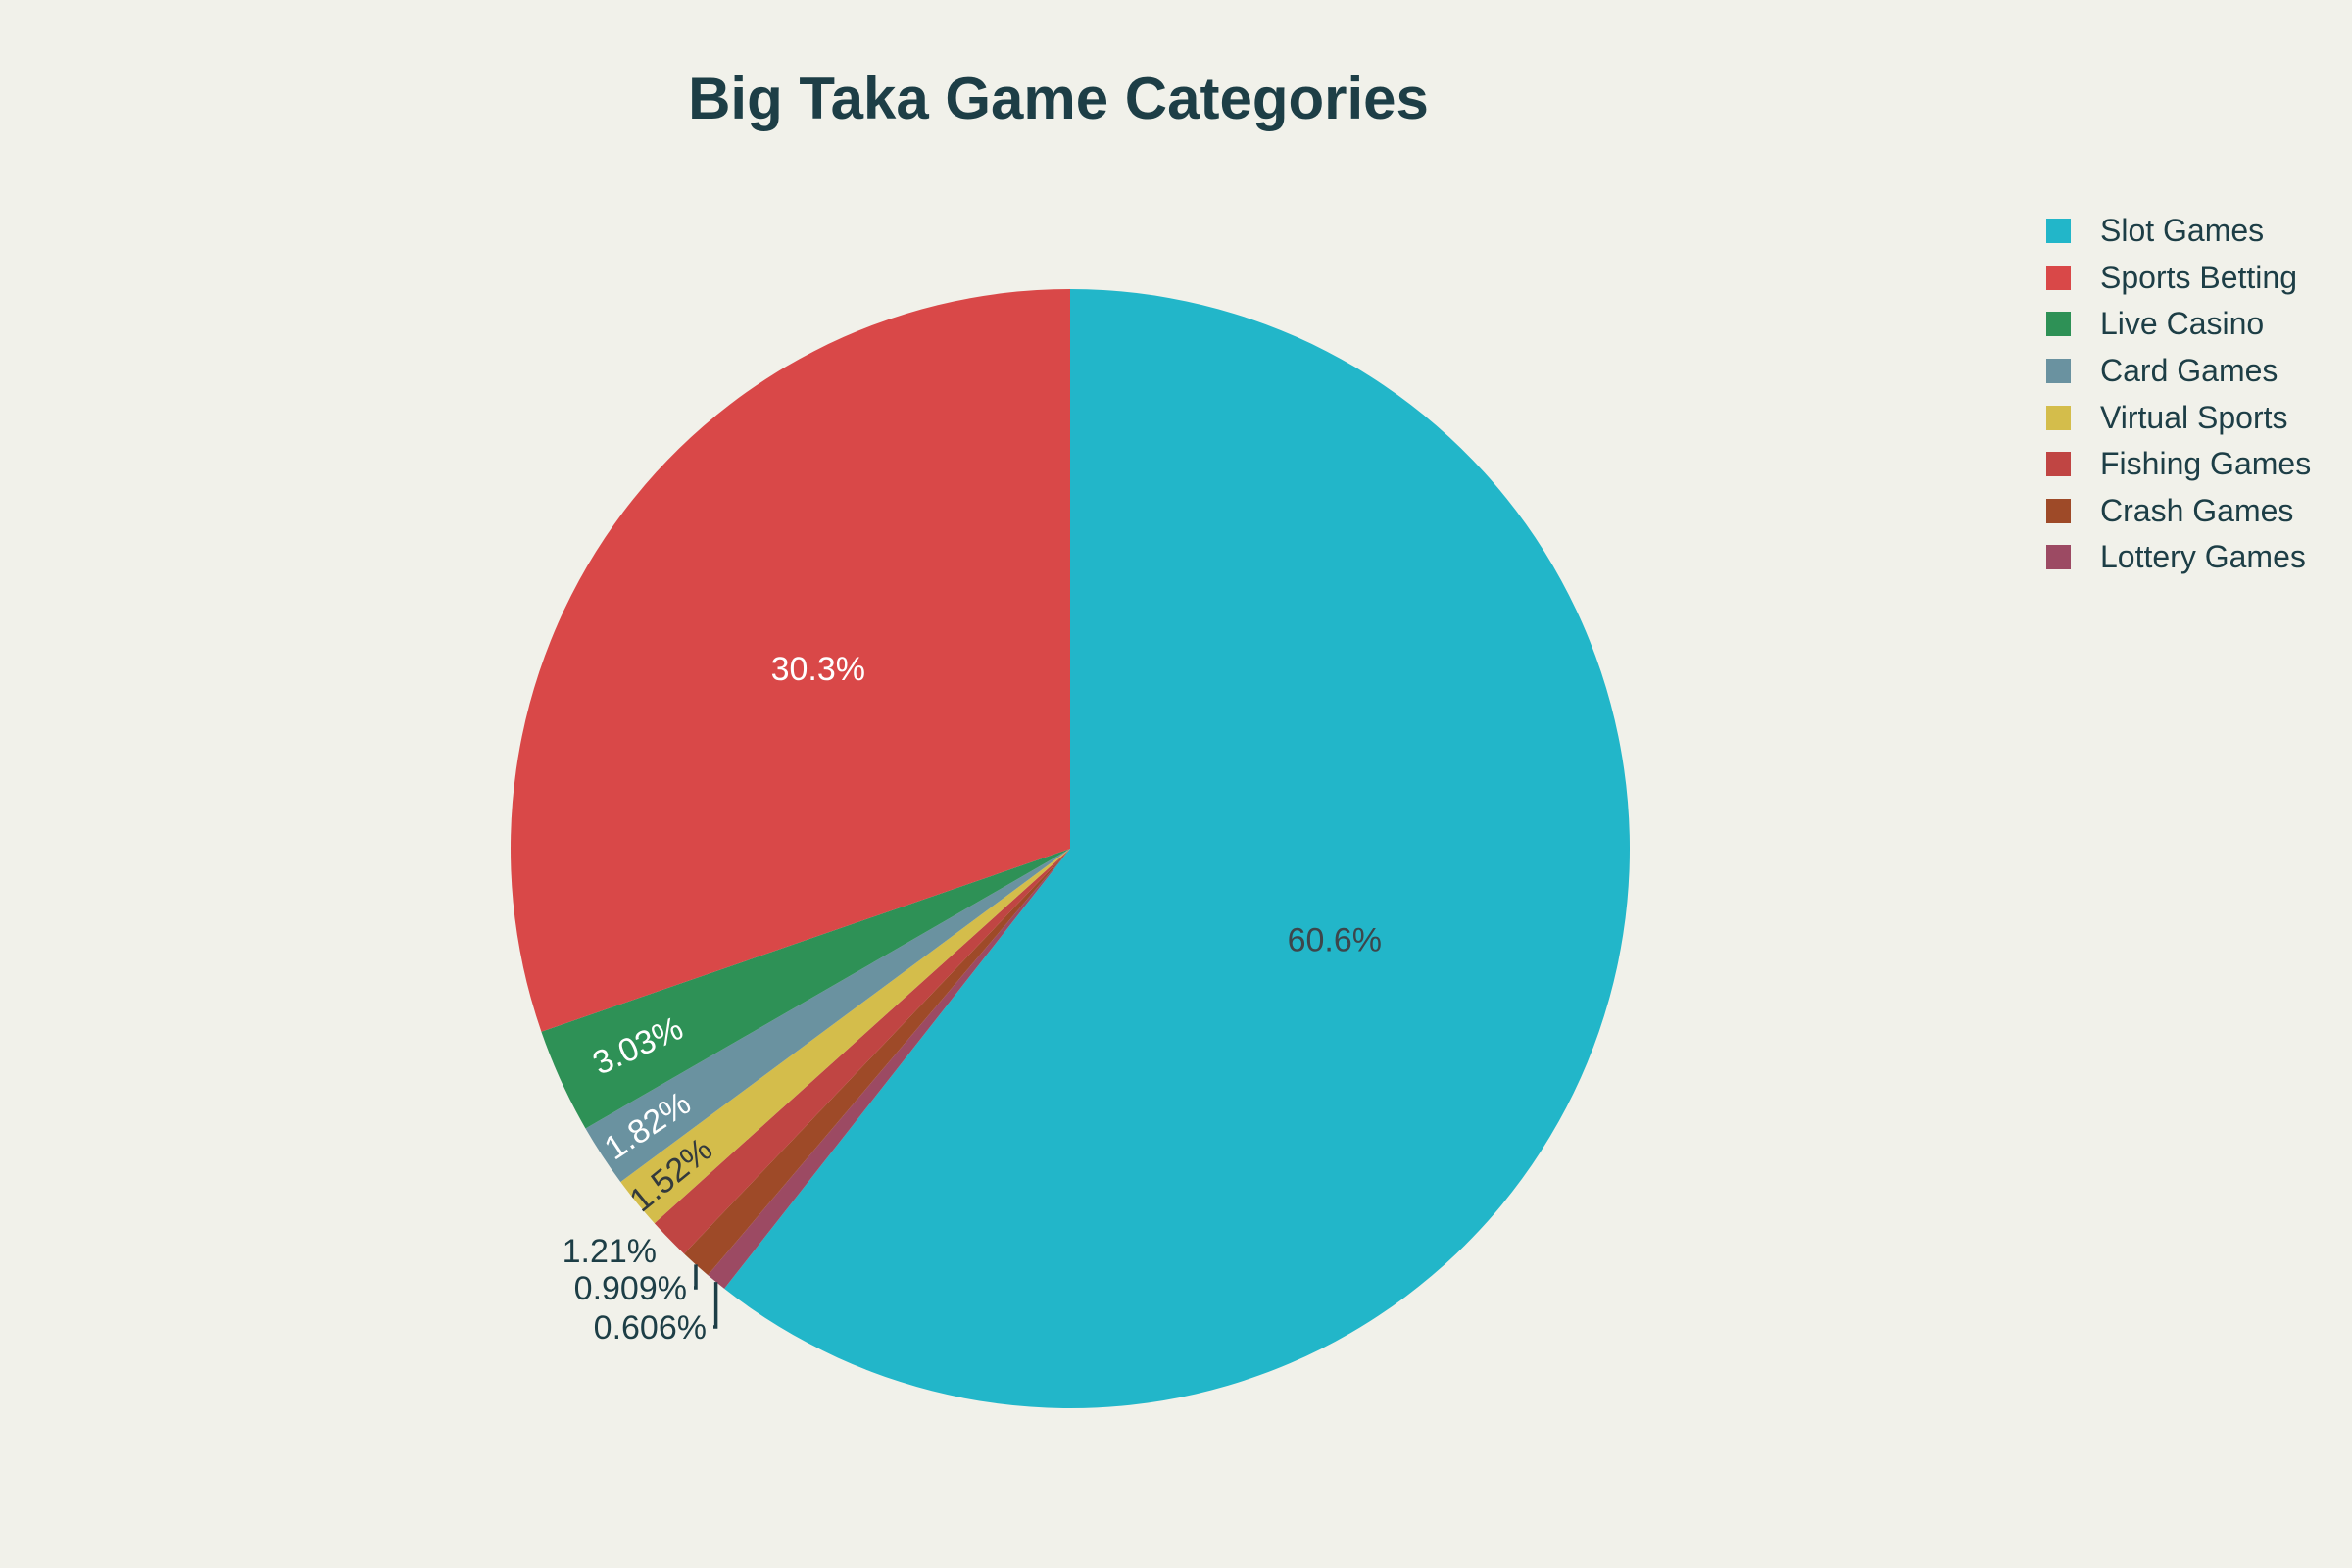 The height and width of the screenshot is (1568, 2352). What do you see at coordinates (2058, 371) in the screenshot?
I see `legend-swatch-card-games` at bounding box center [2058, 371].